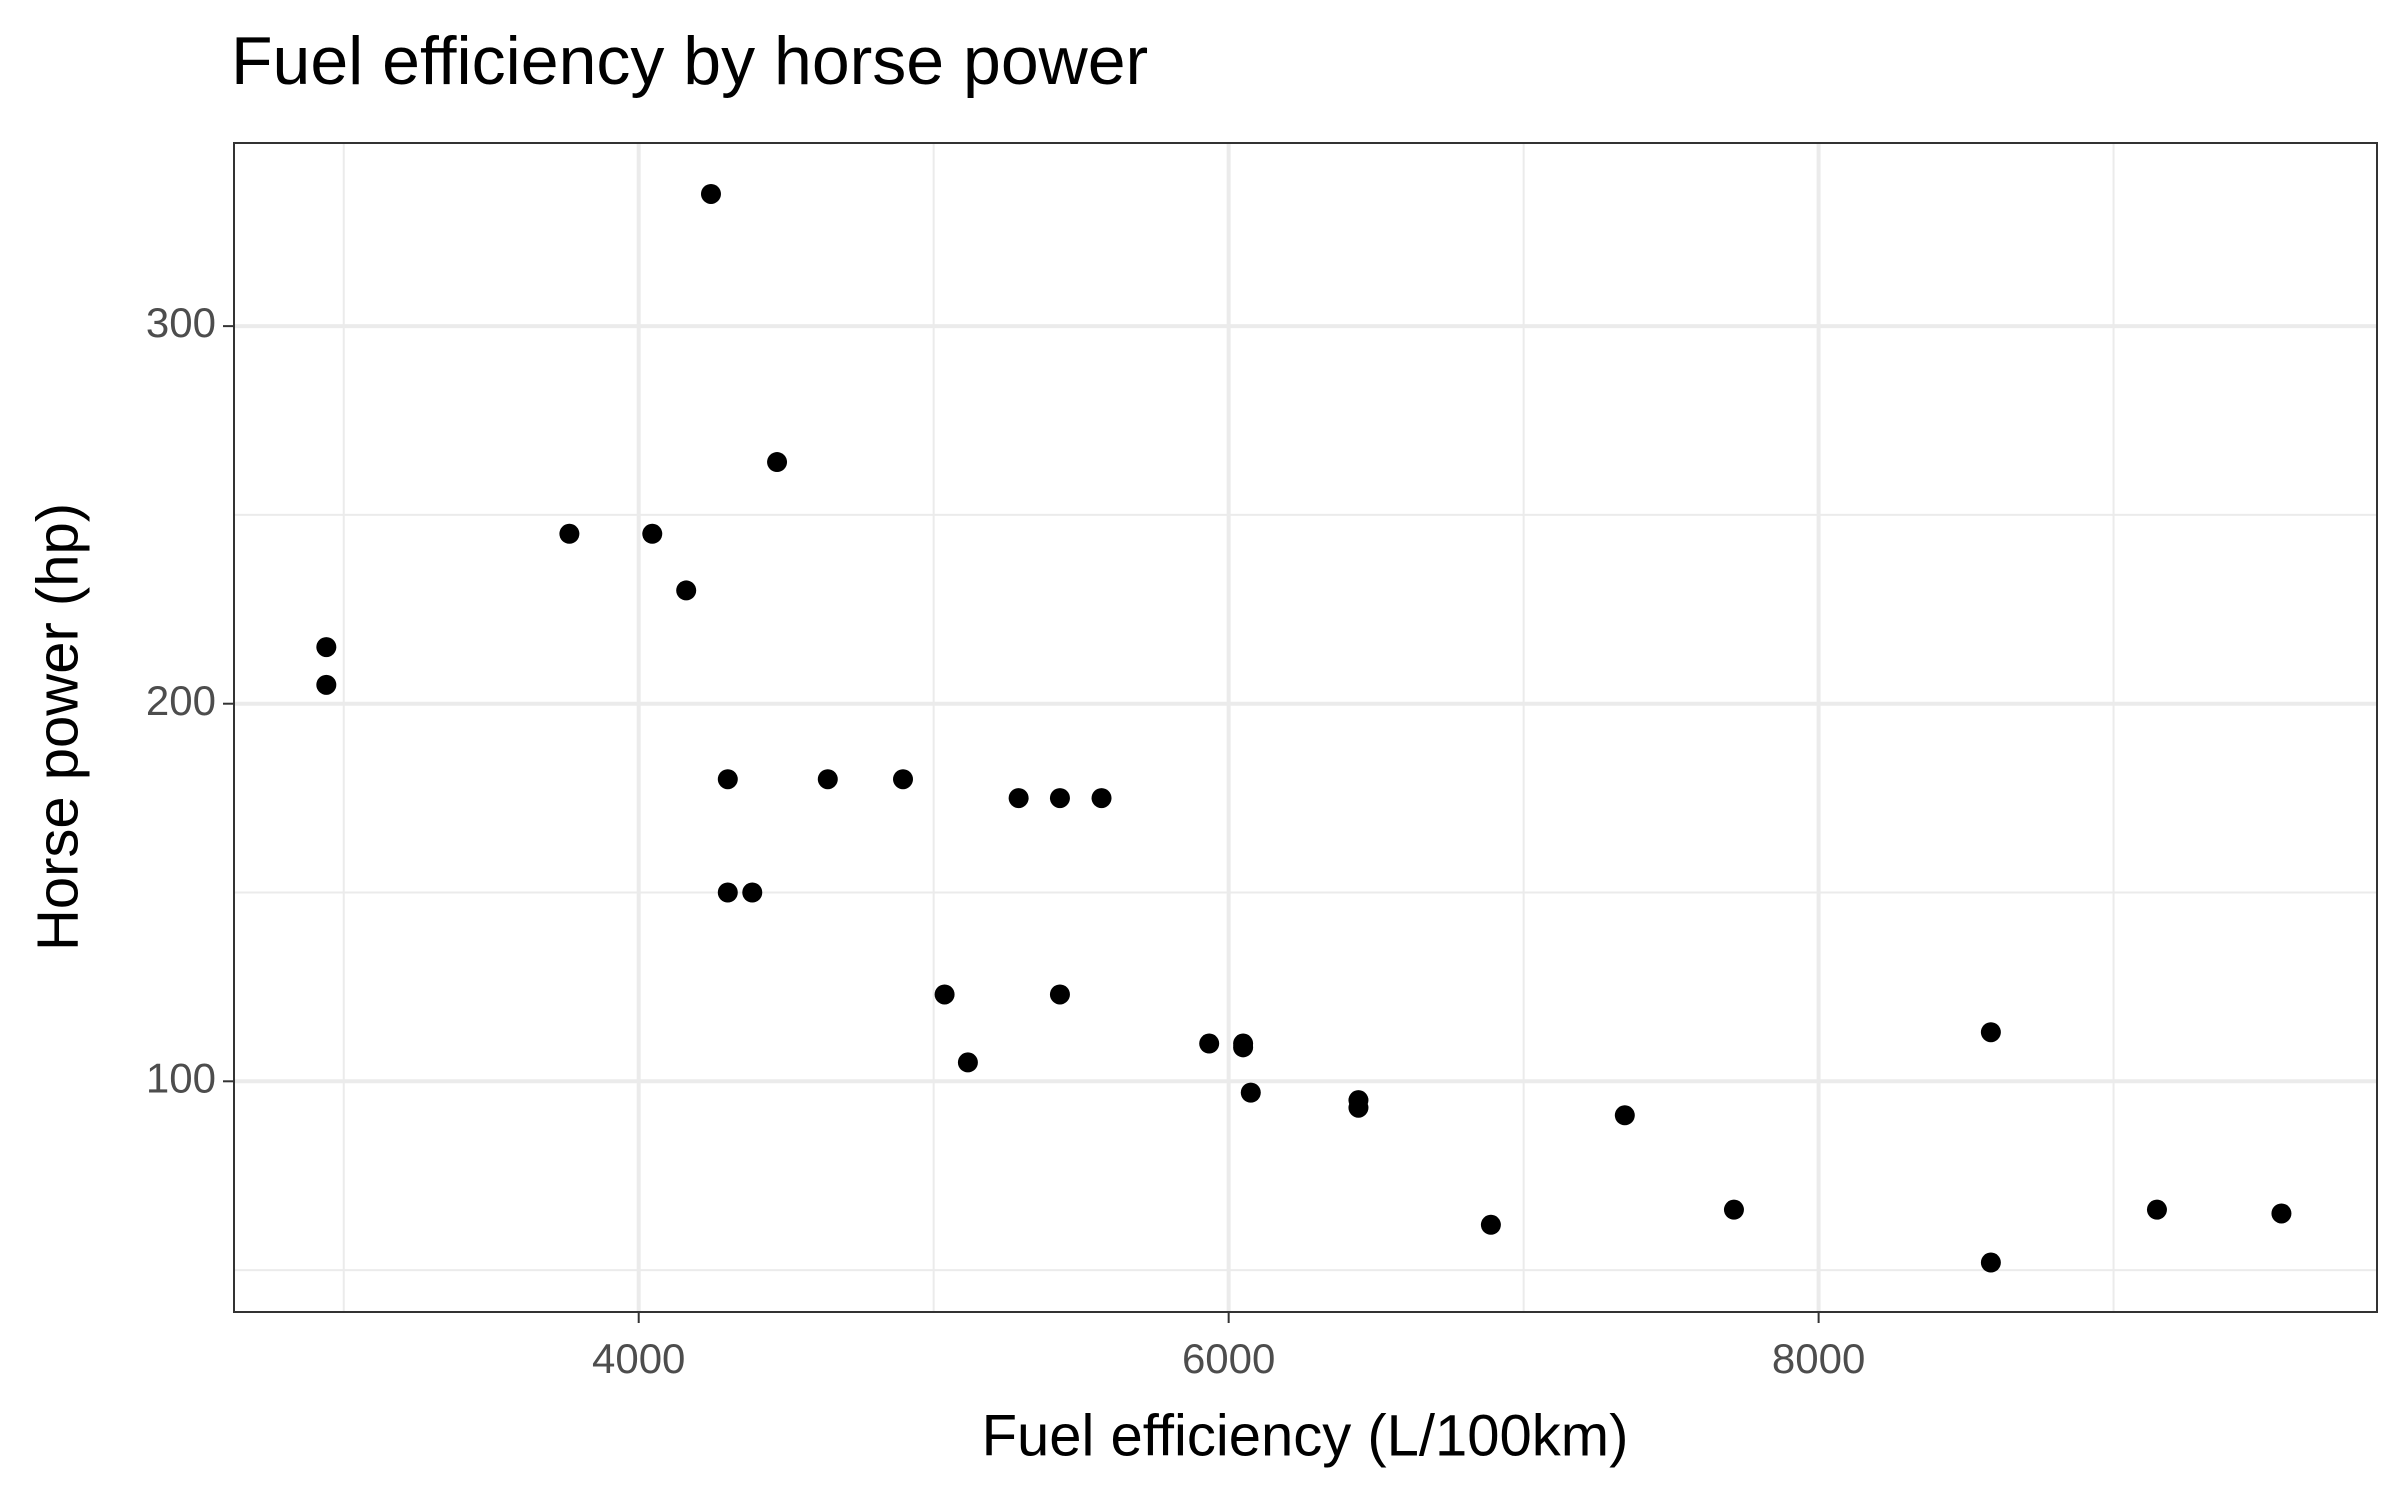 This screenshot has width=2400, height=1500. Describe the element at coordinates (689, 61) in the screenshot. I see `chart-title: Fuel efficiency by horse power` at that location.